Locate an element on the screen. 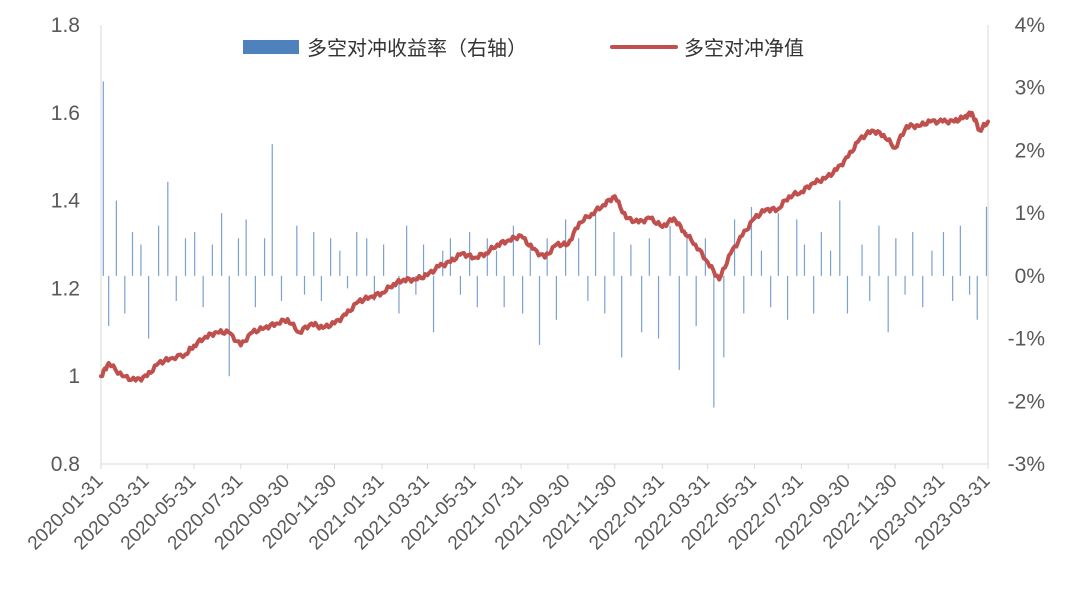 Image resolution: width=1065 pixels, height=594 pixels. left-tick-label: 1.8 is located at coordinates (65, 25).